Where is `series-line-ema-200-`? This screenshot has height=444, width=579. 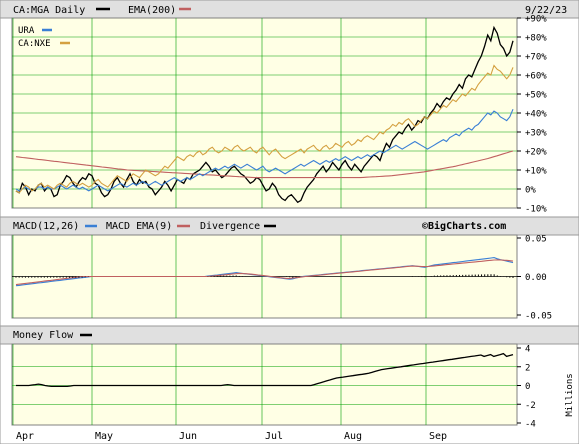 series-line-ema-200- is located at coordinates (264, 164).